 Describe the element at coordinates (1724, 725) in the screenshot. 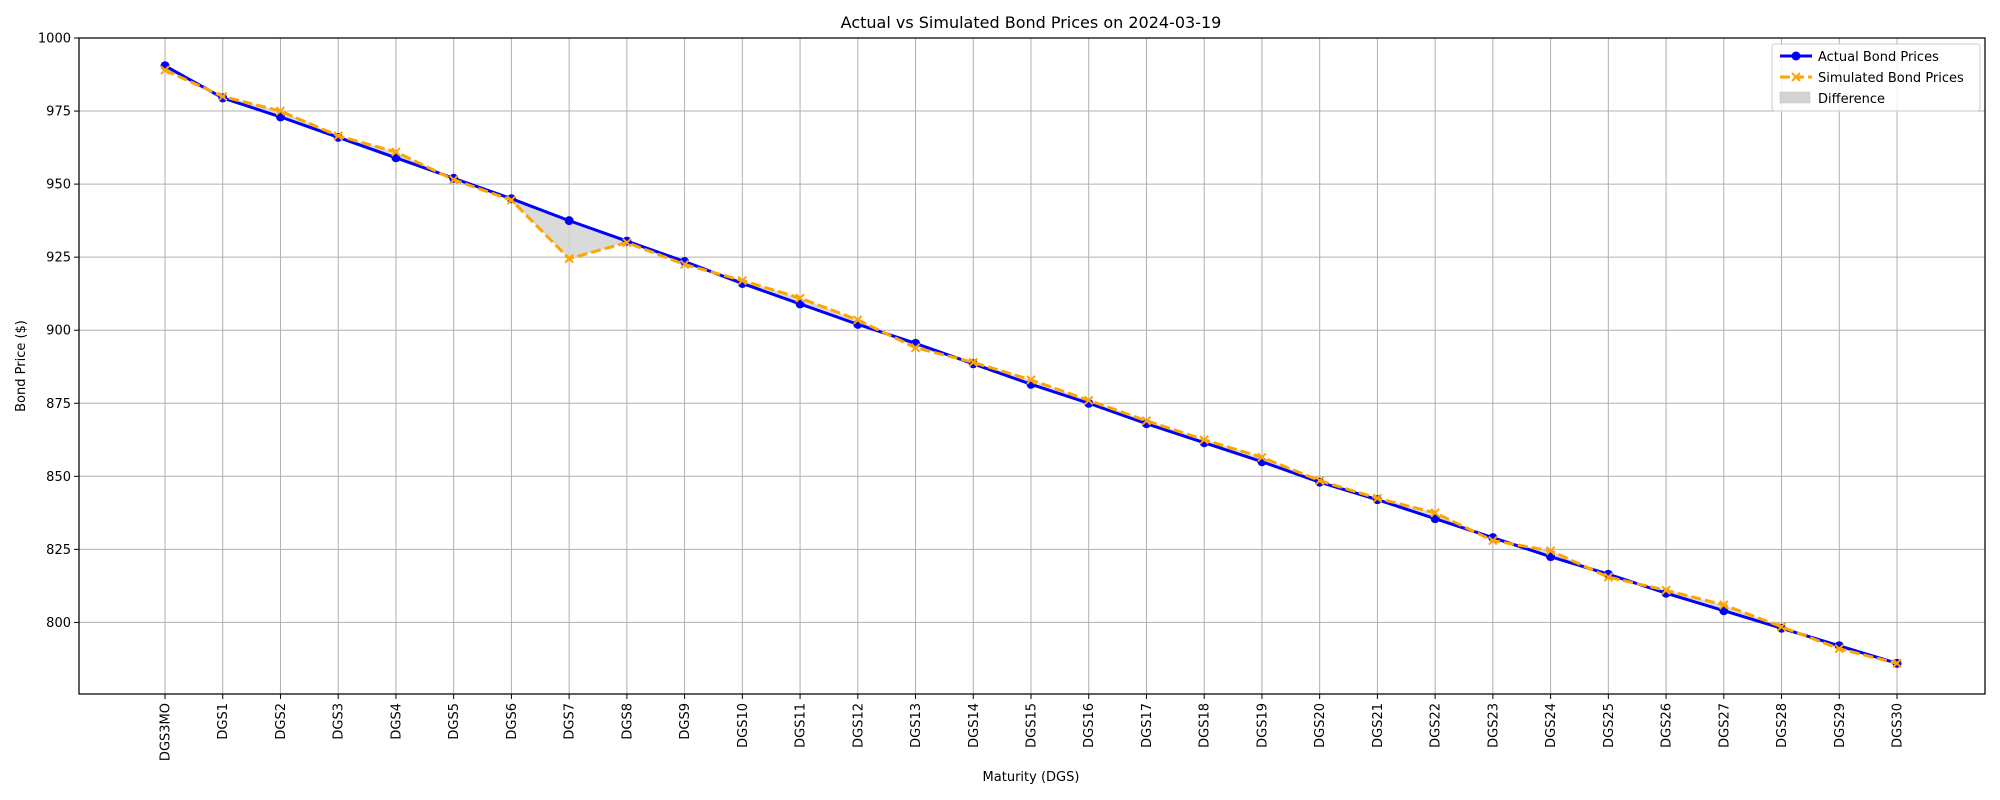

I see `x-tick-label: DGS27` at that location.